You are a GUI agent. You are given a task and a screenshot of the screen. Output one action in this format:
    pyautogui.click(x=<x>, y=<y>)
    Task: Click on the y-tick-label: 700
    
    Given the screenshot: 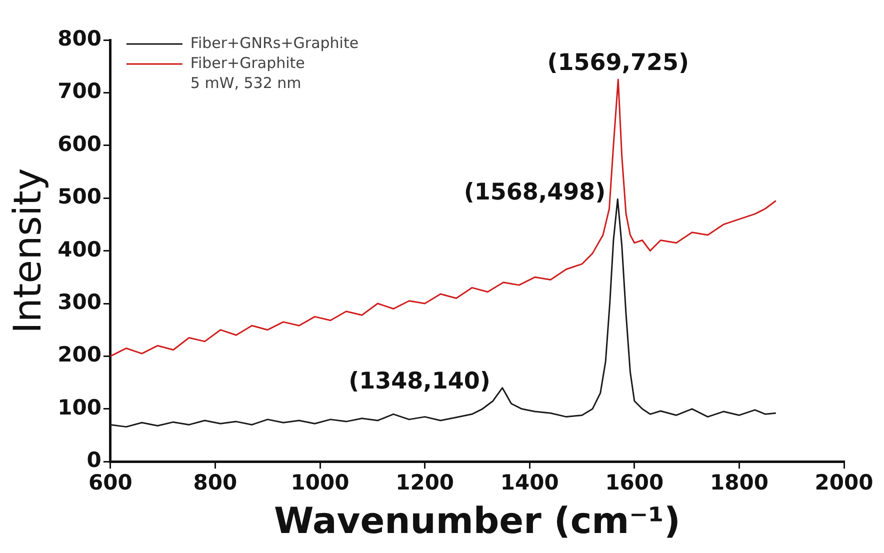 What is the action you would take?
    pyautogui.click(x=80, y=91)
    